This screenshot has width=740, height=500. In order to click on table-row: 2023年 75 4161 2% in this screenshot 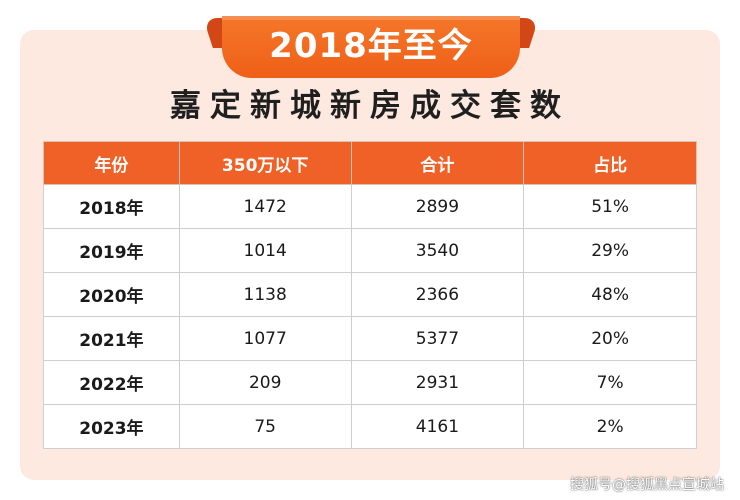, I will do `click(370, 426)`.